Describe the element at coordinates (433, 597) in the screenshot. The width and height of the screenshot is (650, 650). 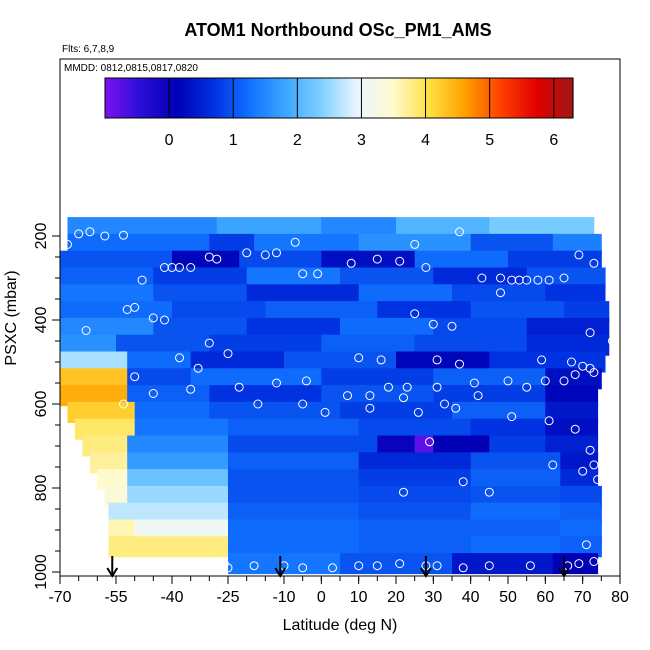
I see `x-tick-label: 30` at that location.